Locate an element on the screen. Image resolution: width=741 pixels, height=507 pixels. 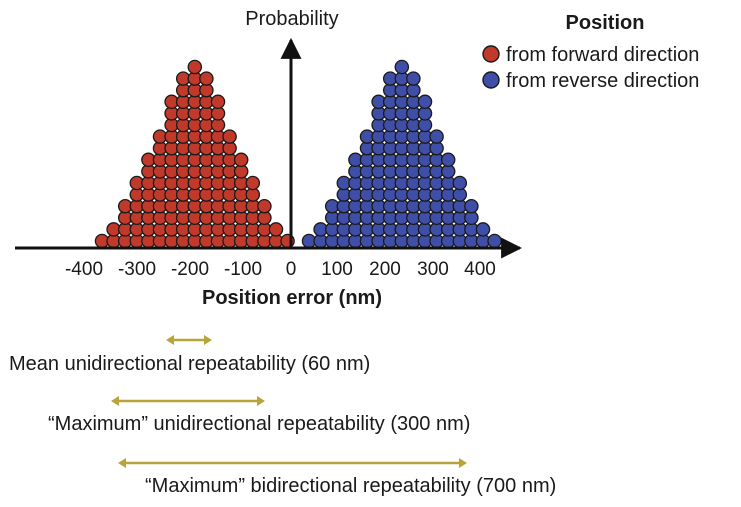
x-tick-labels: -400 -300 -200 -100 0 100 200 300 400 is located at coordinates (280, 269).